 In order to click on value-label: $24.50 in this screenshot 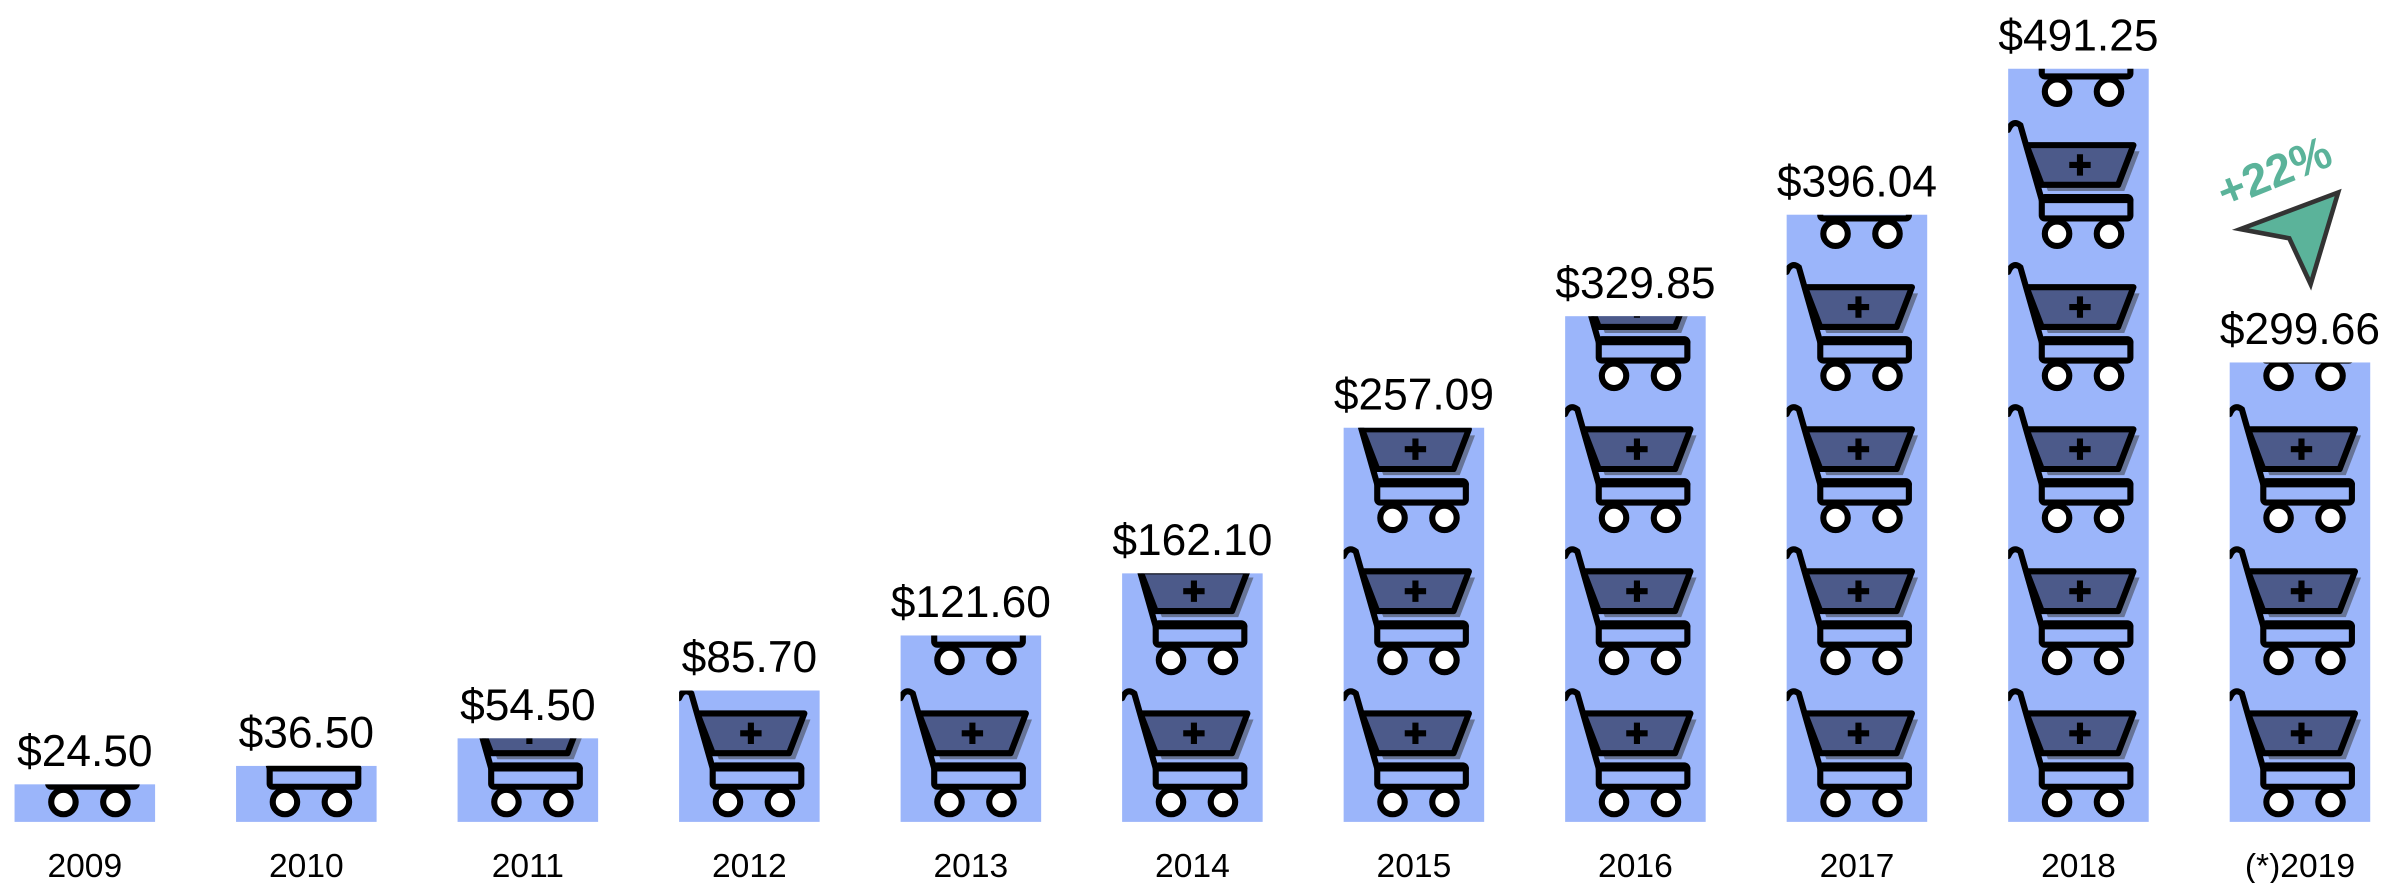, I will do `click(85, 751)`.